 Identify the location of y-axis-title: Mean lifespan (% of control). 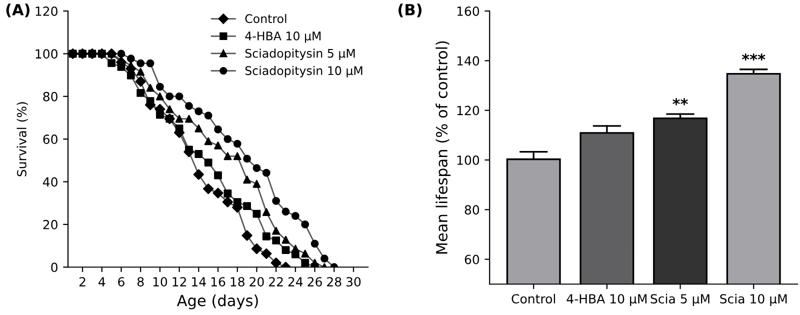
(443, 147).